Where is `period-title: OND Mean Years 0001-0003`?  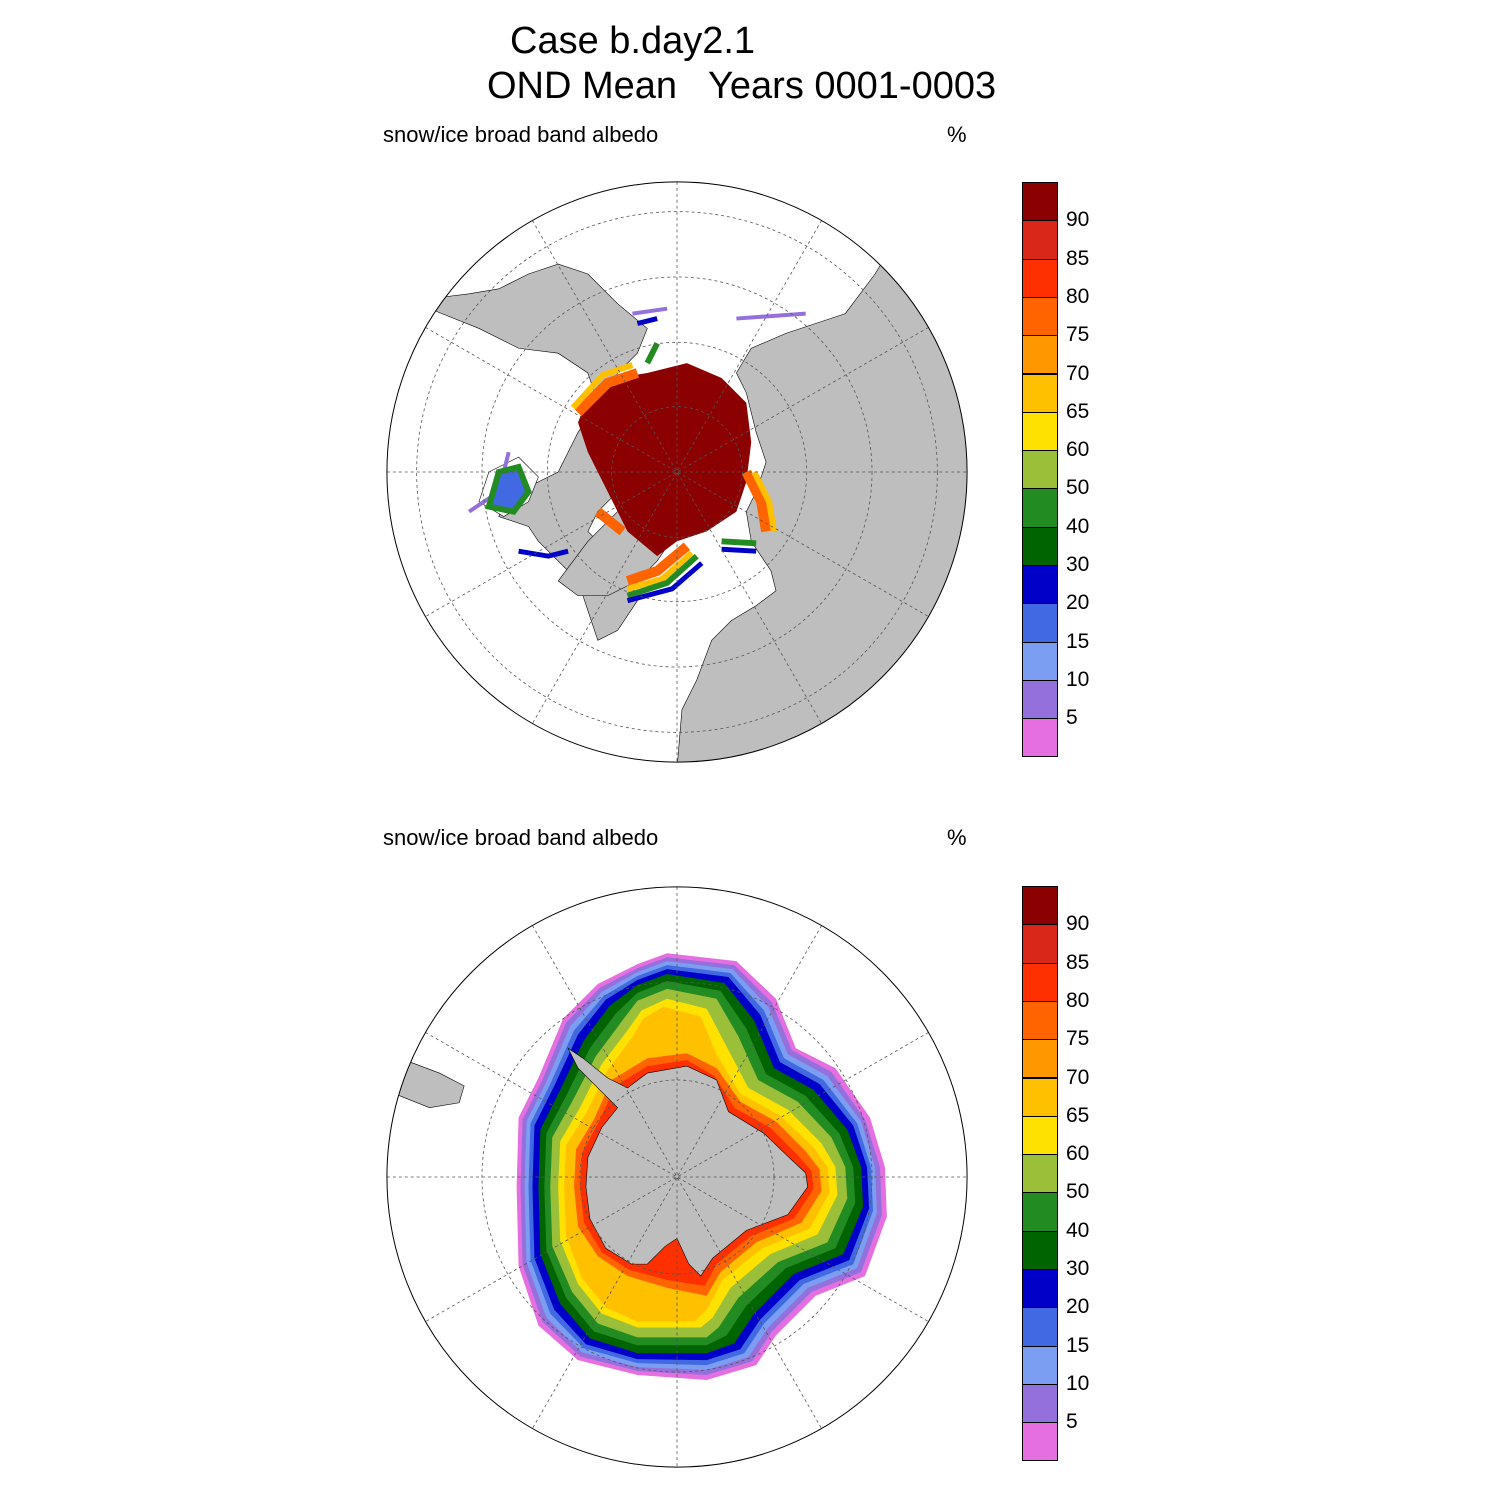
period-title: OND Mean Years 0001-0003 is located at coordinates (742, 86).